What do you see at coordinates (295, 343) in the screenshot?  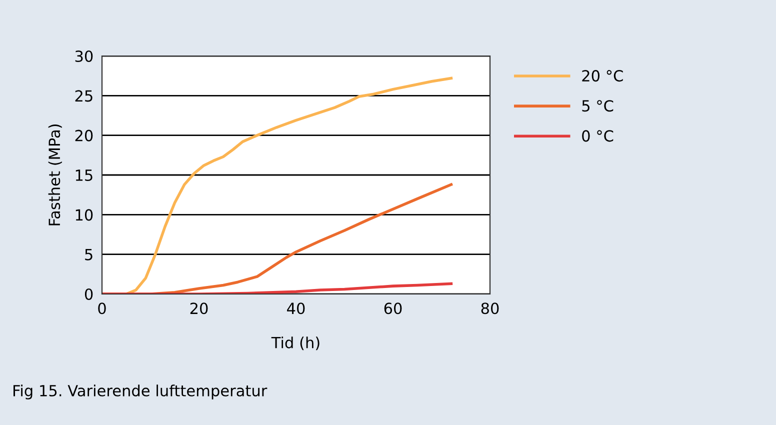 I see `x-axis-title: Tid (h)` at bounding box center [295, 343].